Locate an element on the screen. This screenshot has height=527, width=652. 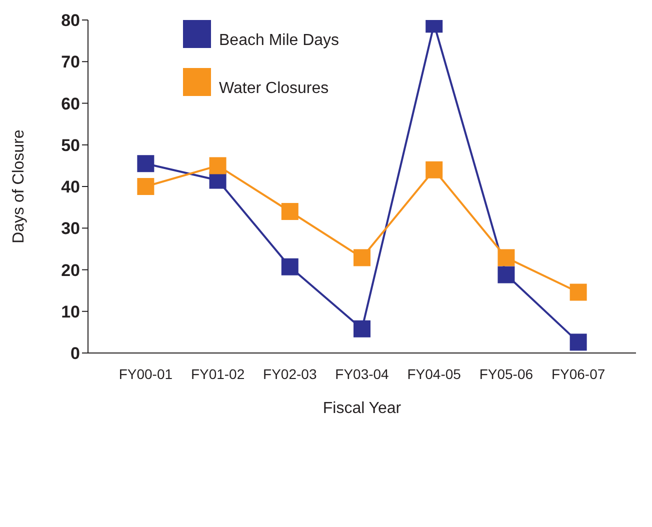
x-tick-label: FY03-04 is located at coordinates (362, 374).